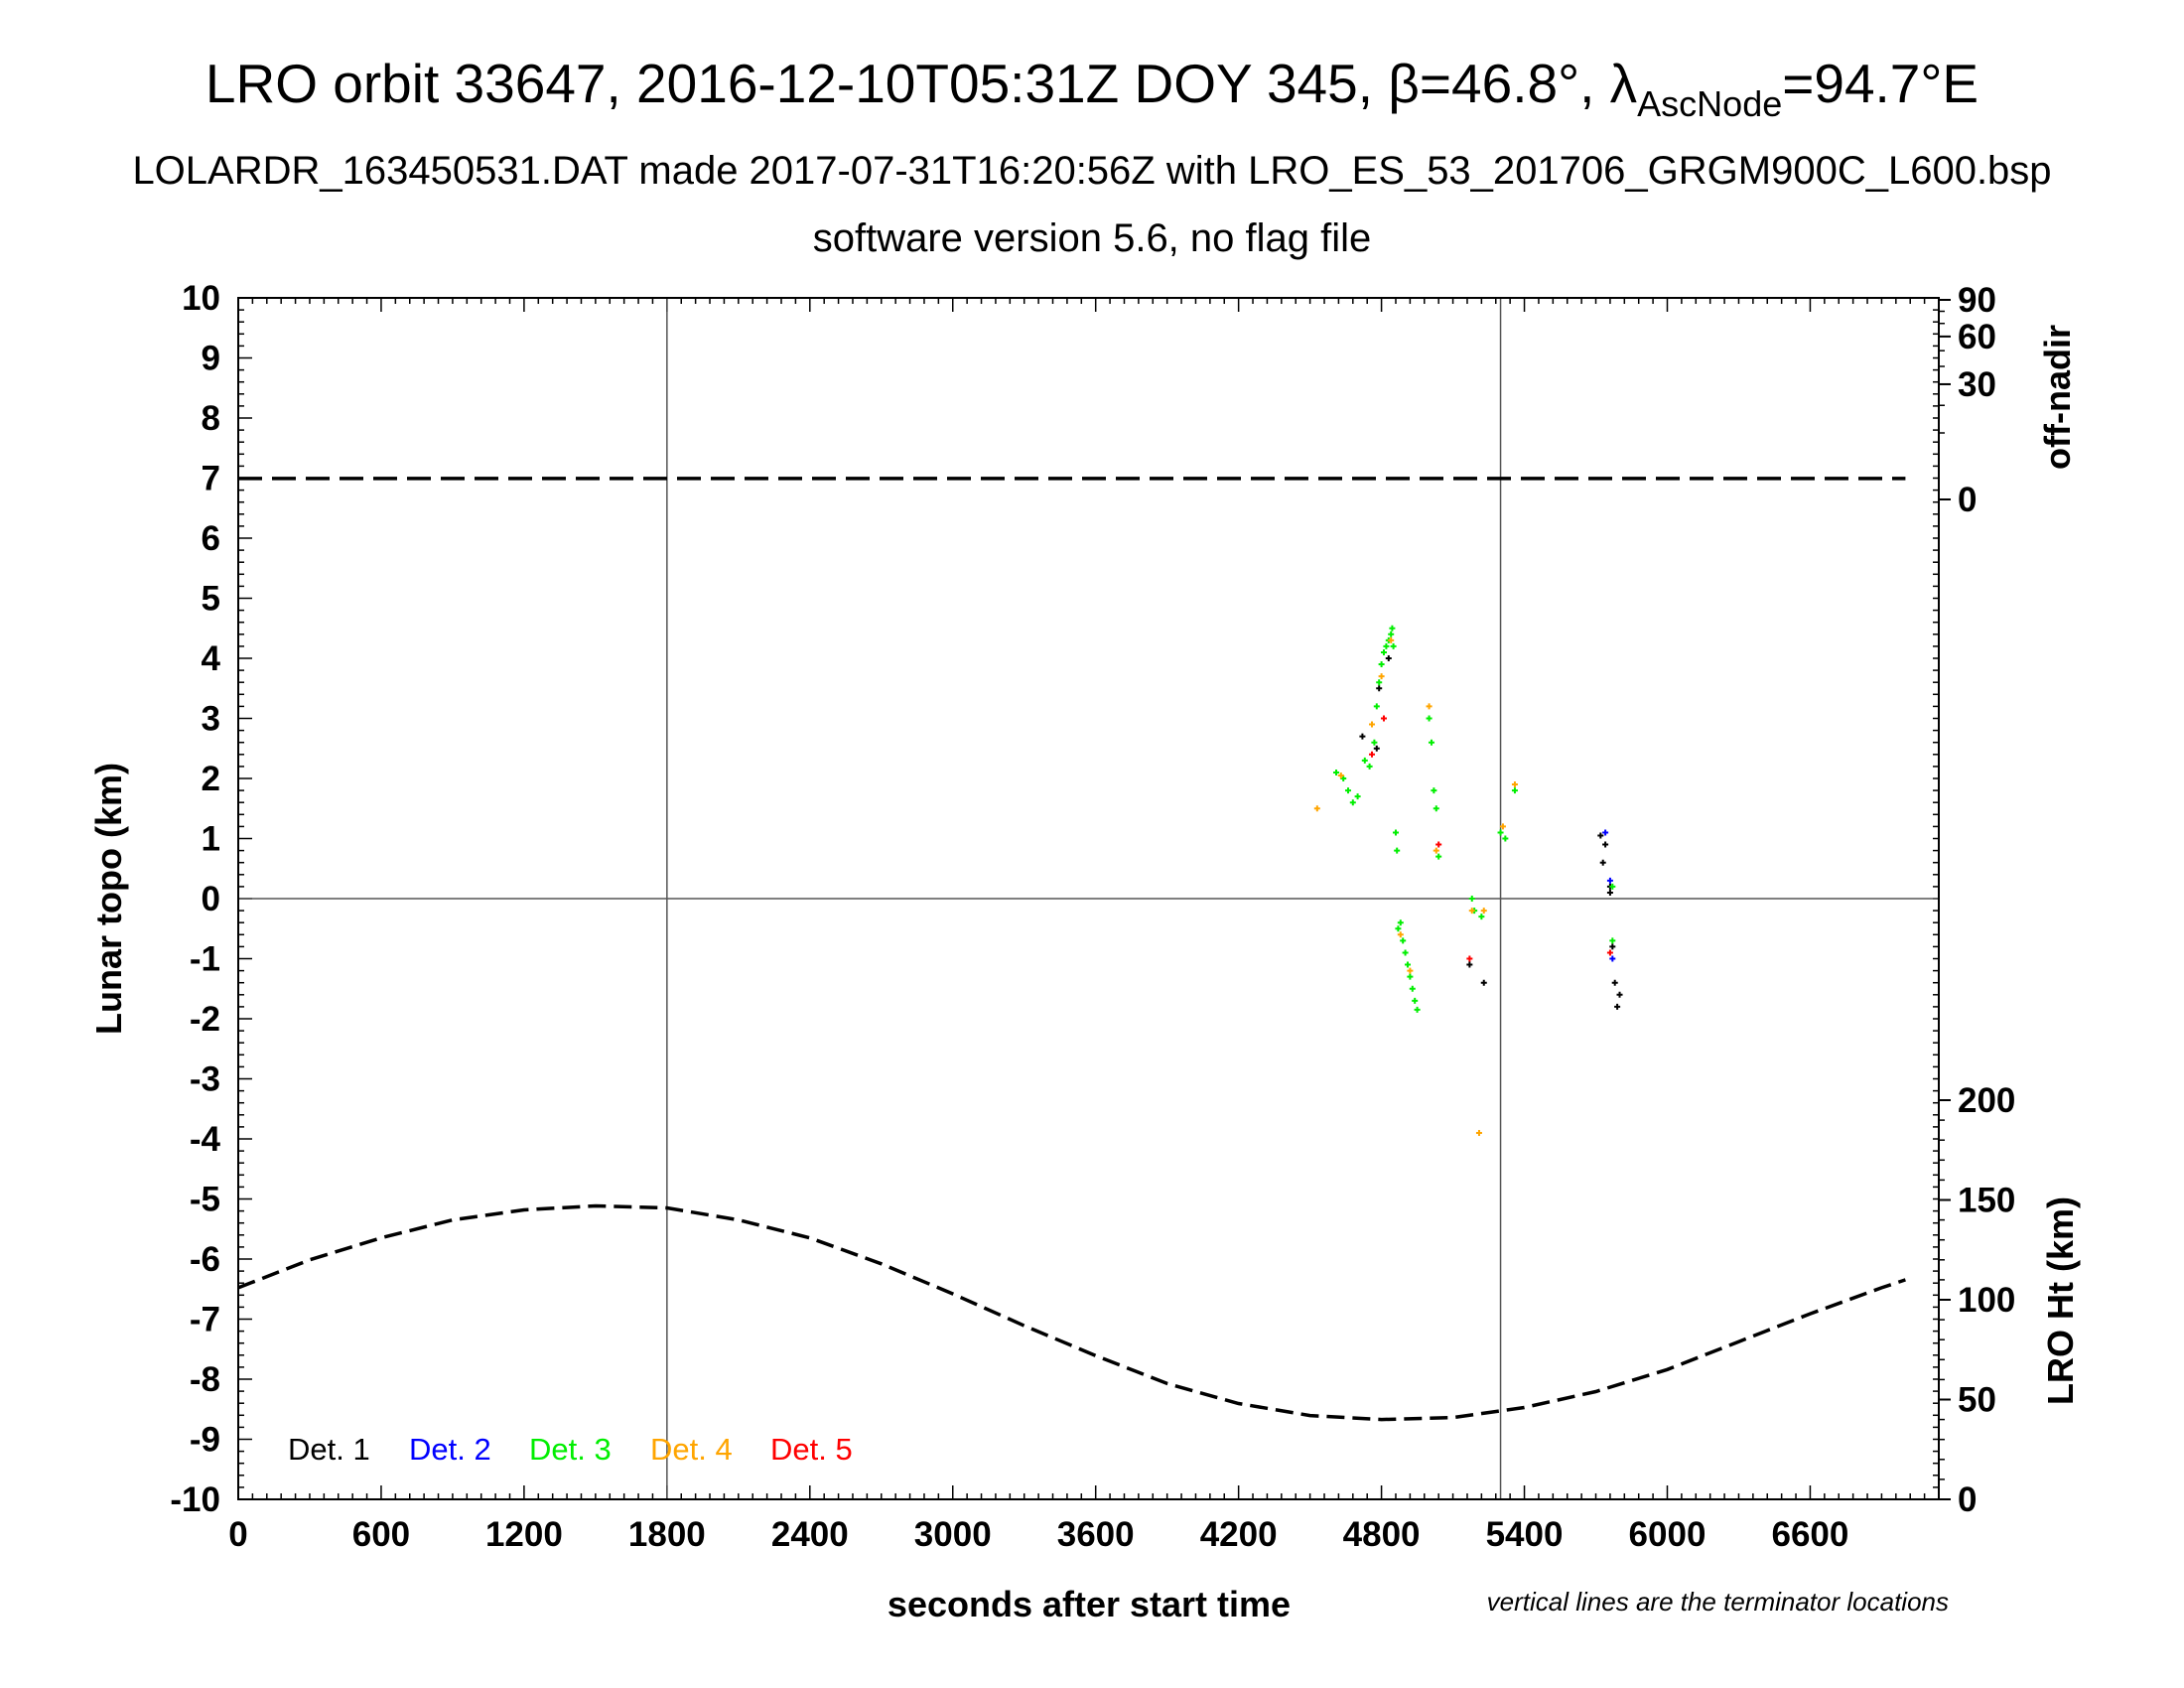 The height and width of the screenshot is (1688, 2184). What do you see at coordinates (1239, 1534) in the screenshot?
I see `x-tick-label: 4200` at bounding box center [1239, 1534].